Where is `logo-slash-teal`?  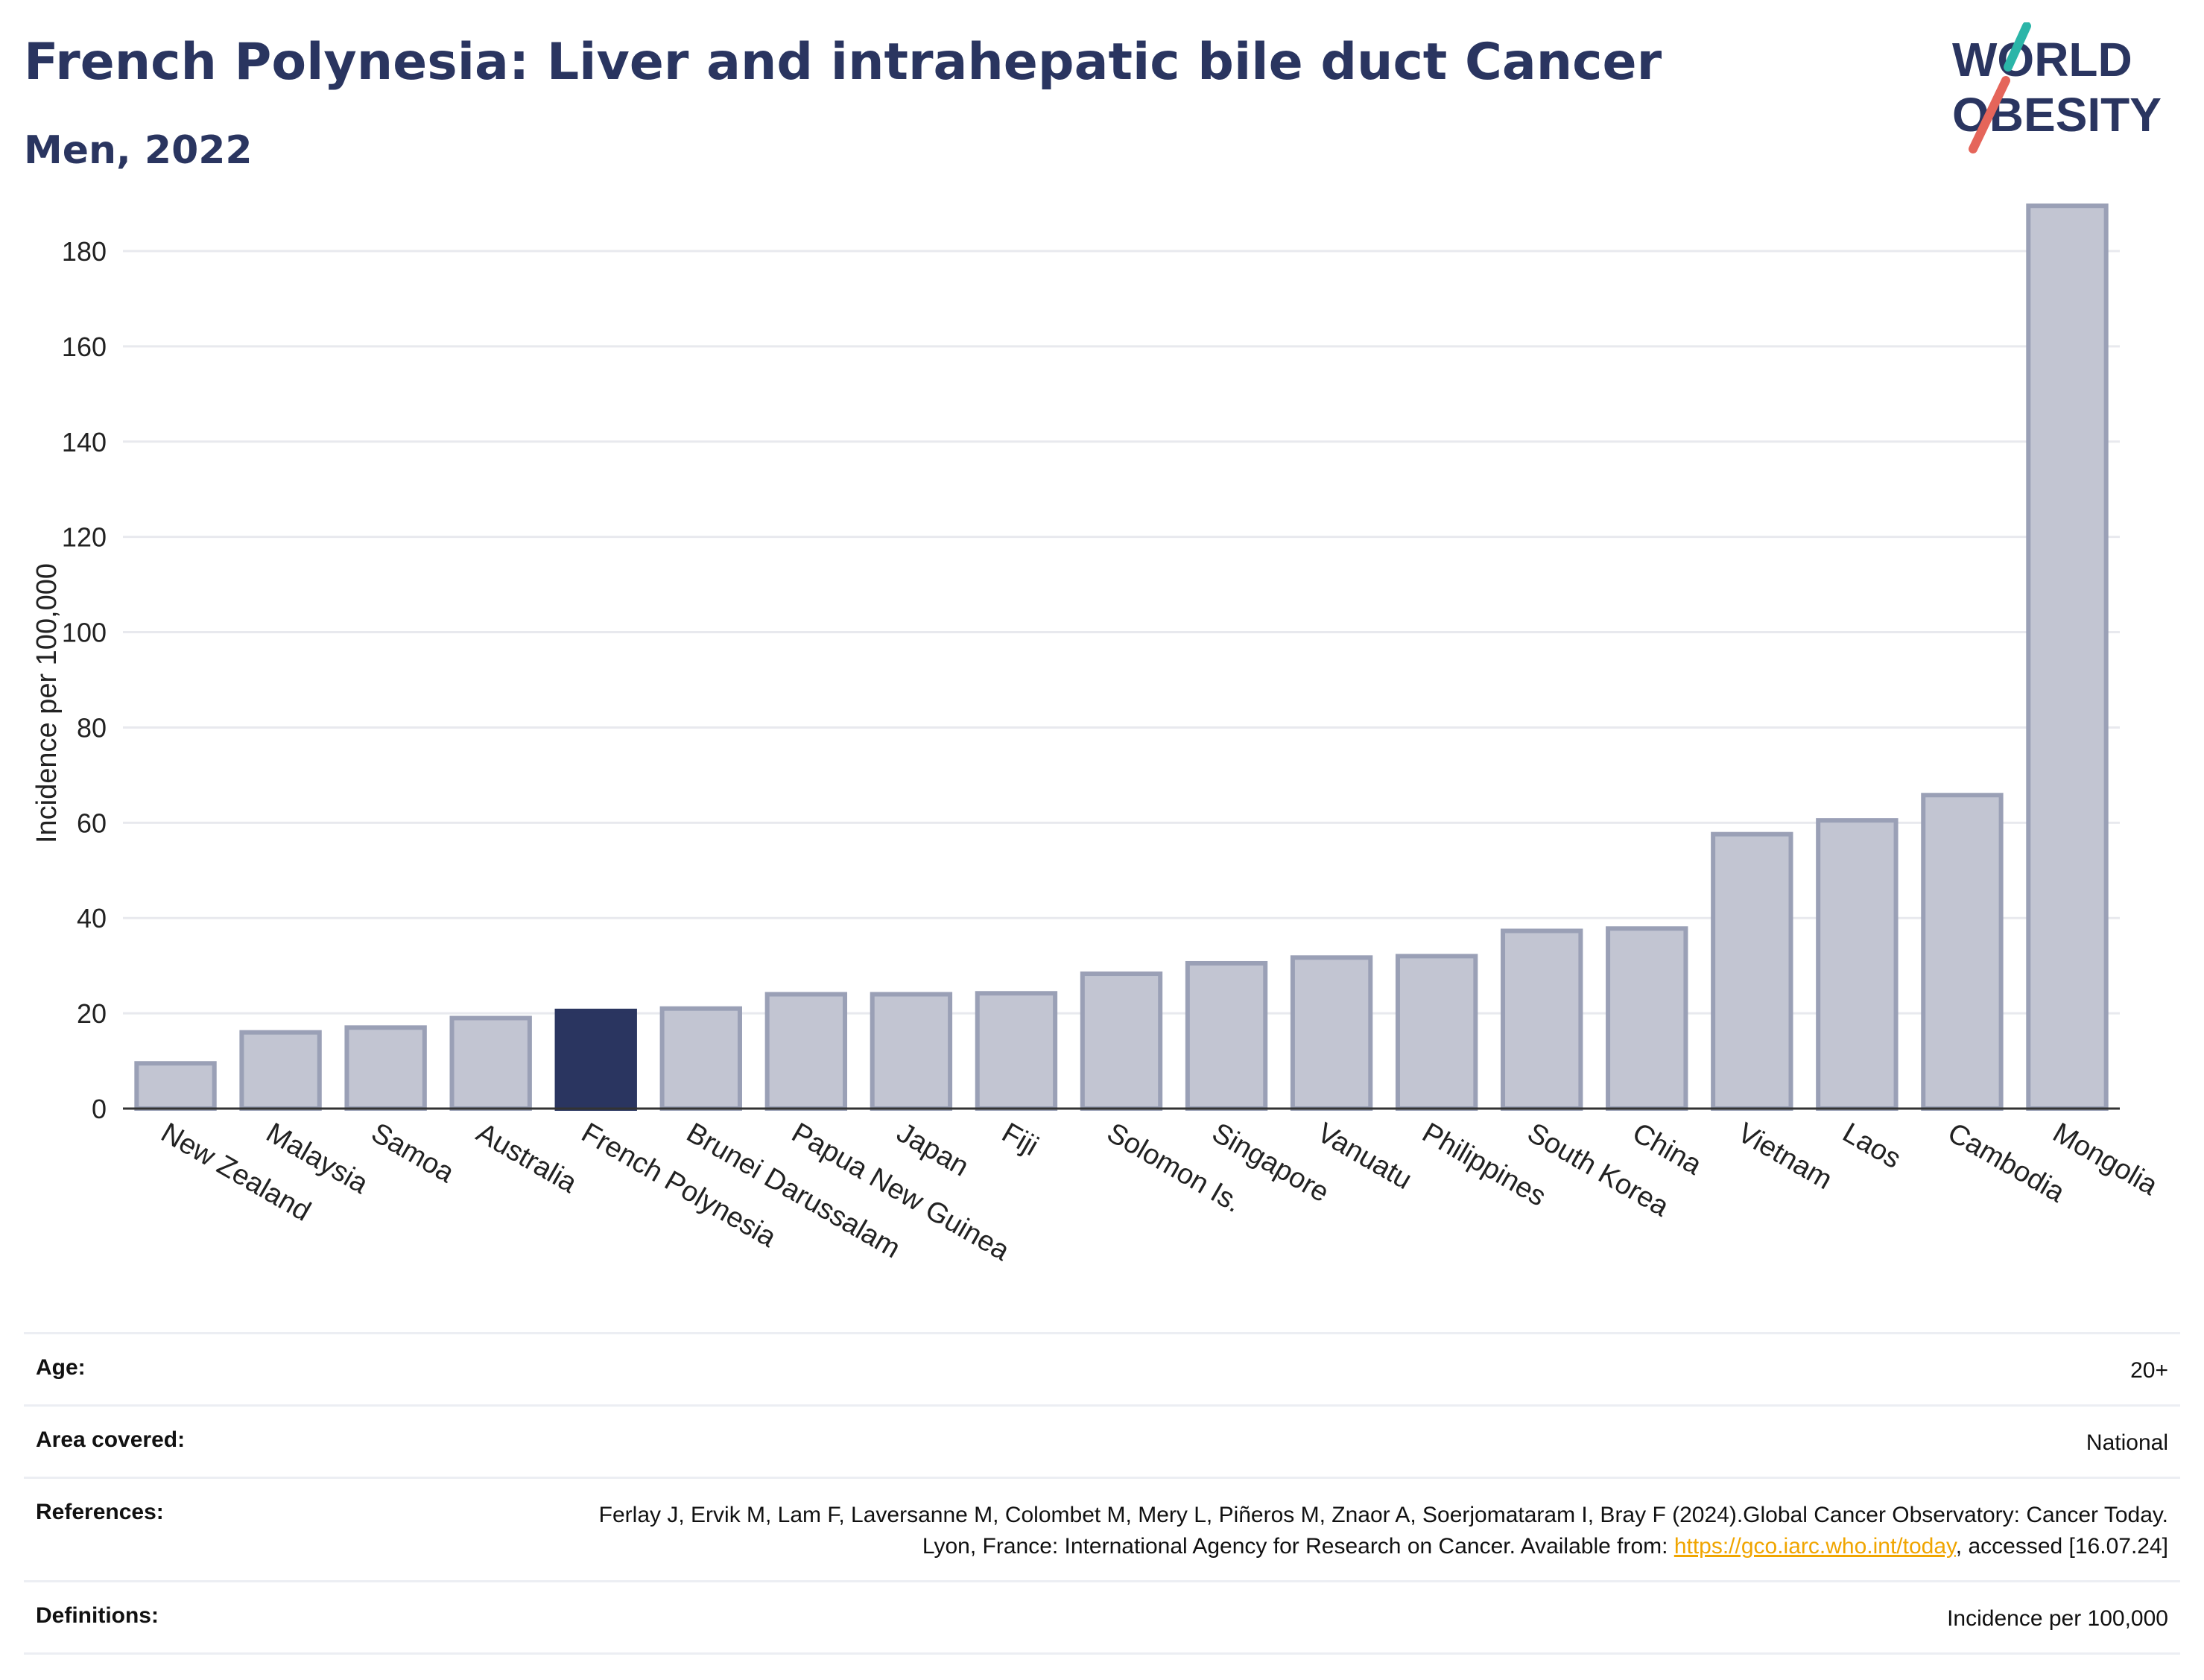
logo-slash-teal is located at coordinates (2017, 47).